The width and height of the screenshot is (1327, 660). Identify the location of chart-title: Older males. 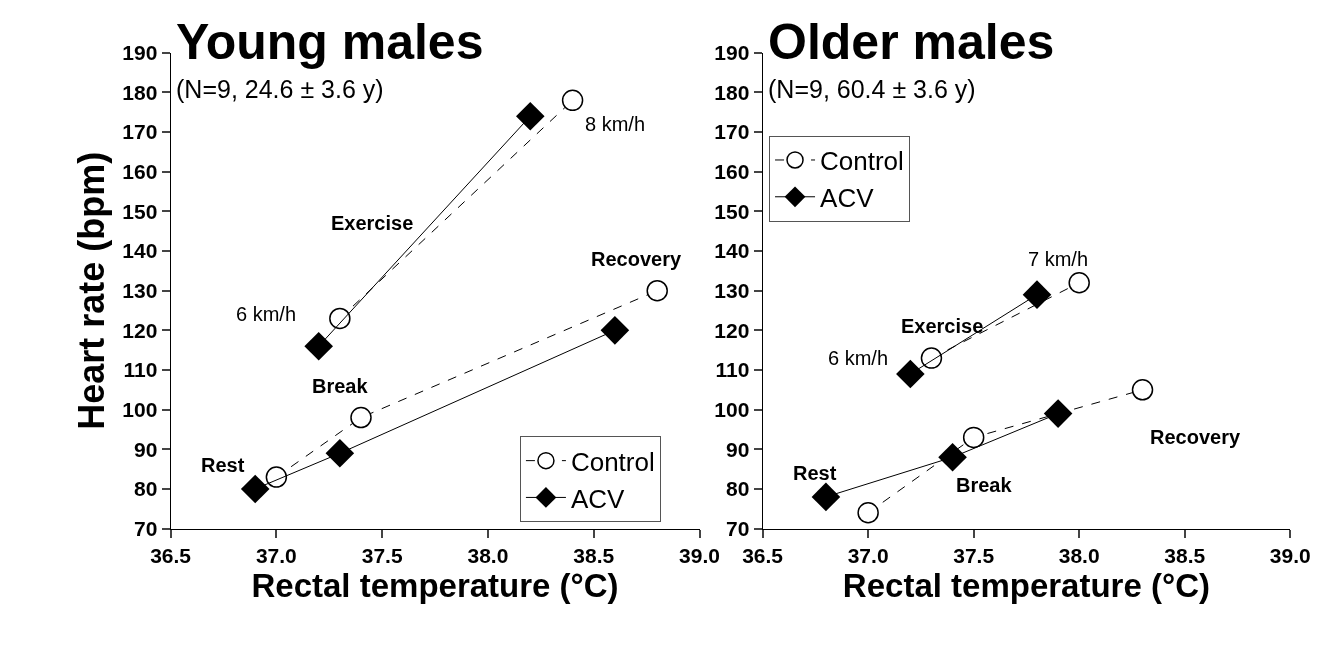
(911, 42).